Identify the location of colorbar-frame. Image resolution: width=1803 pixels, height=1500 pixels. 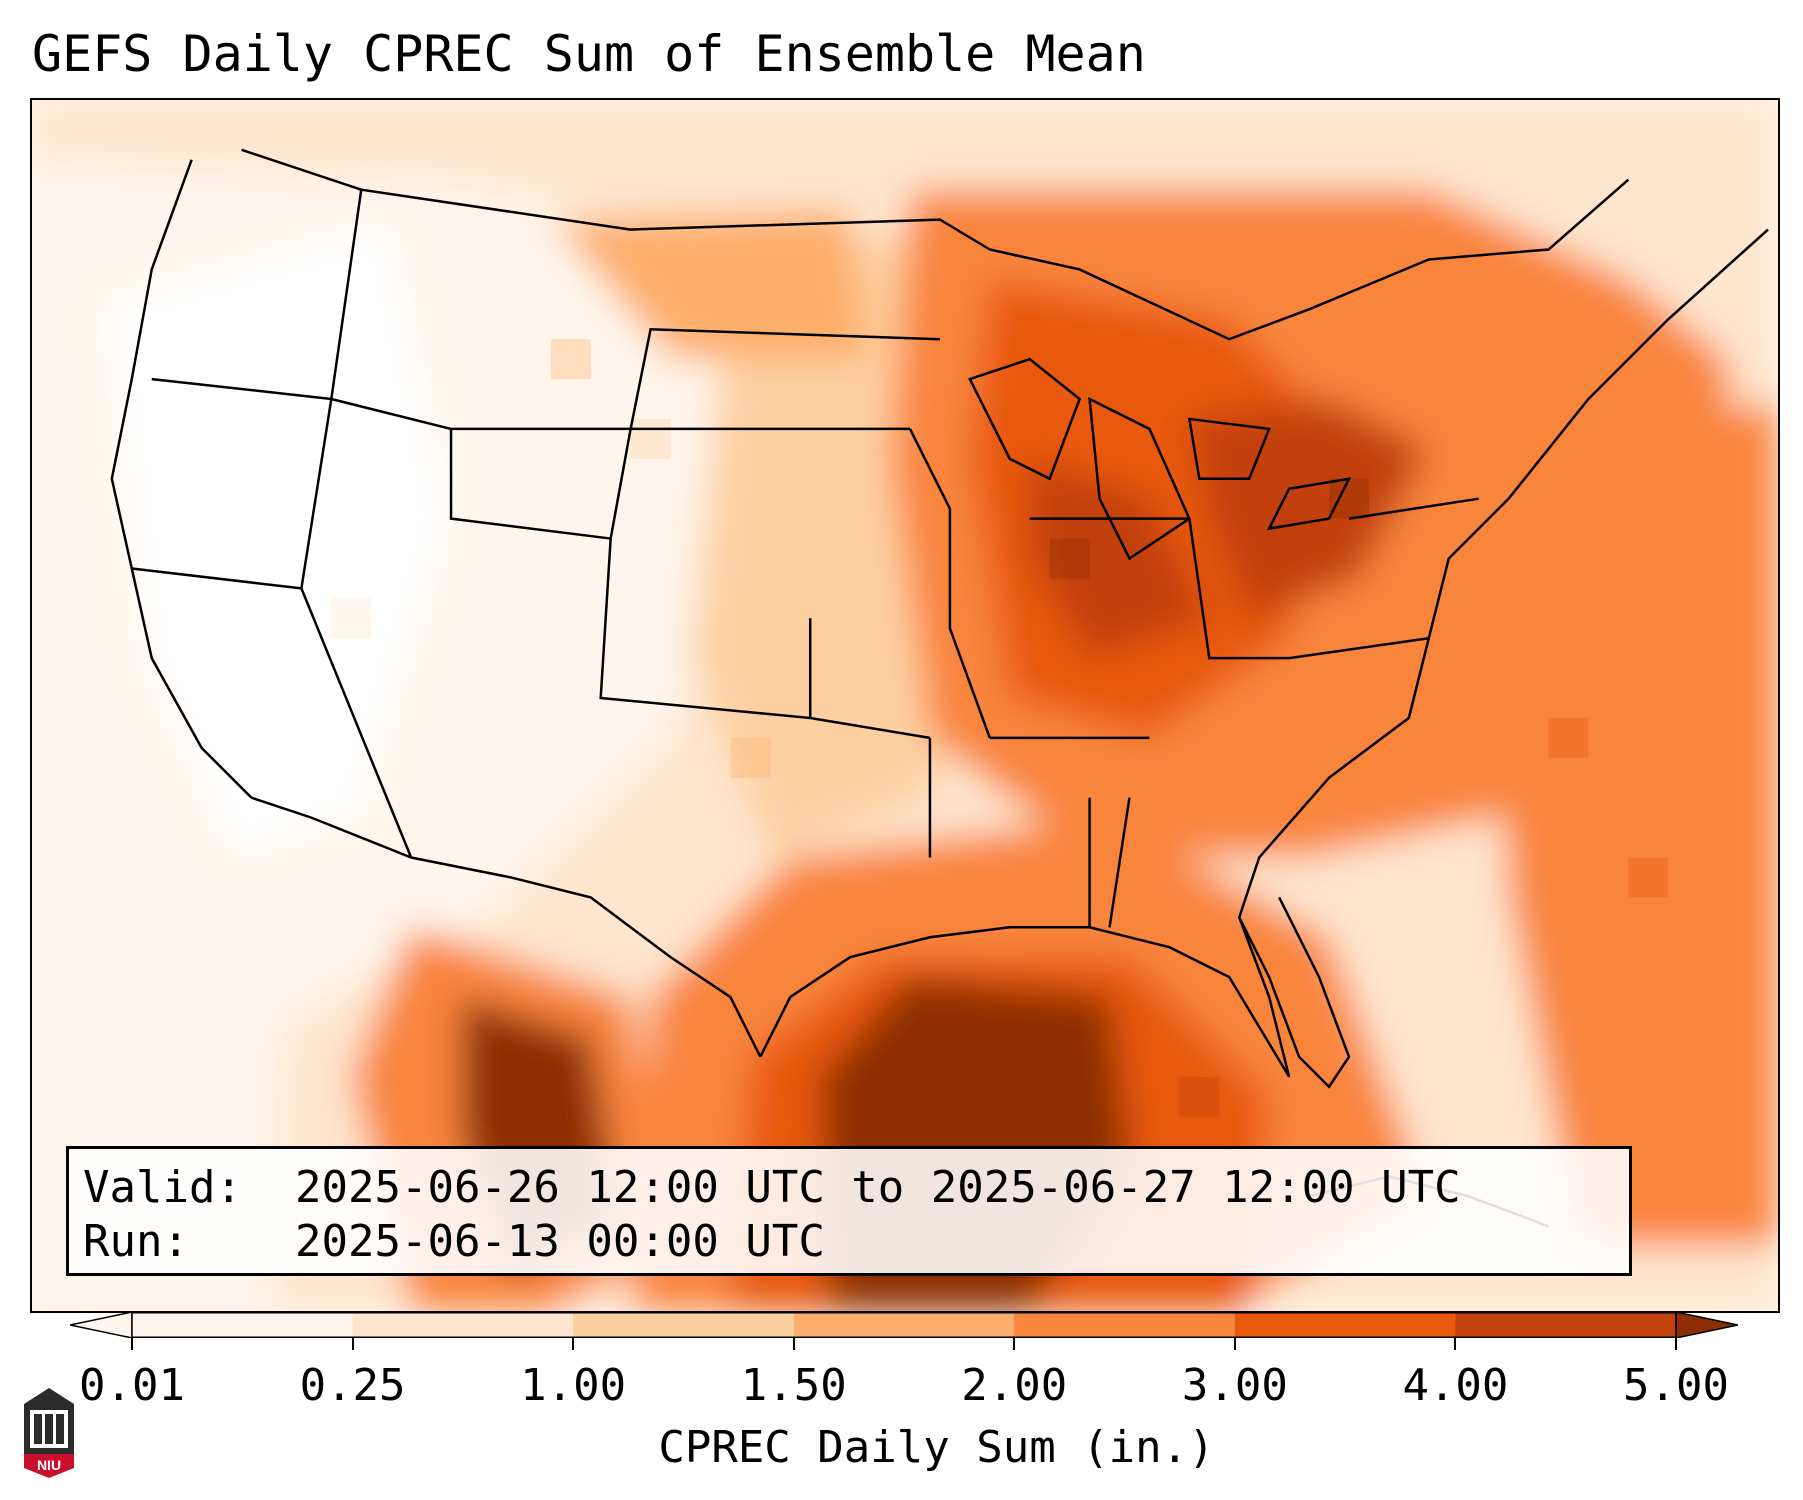
(904, 1325).